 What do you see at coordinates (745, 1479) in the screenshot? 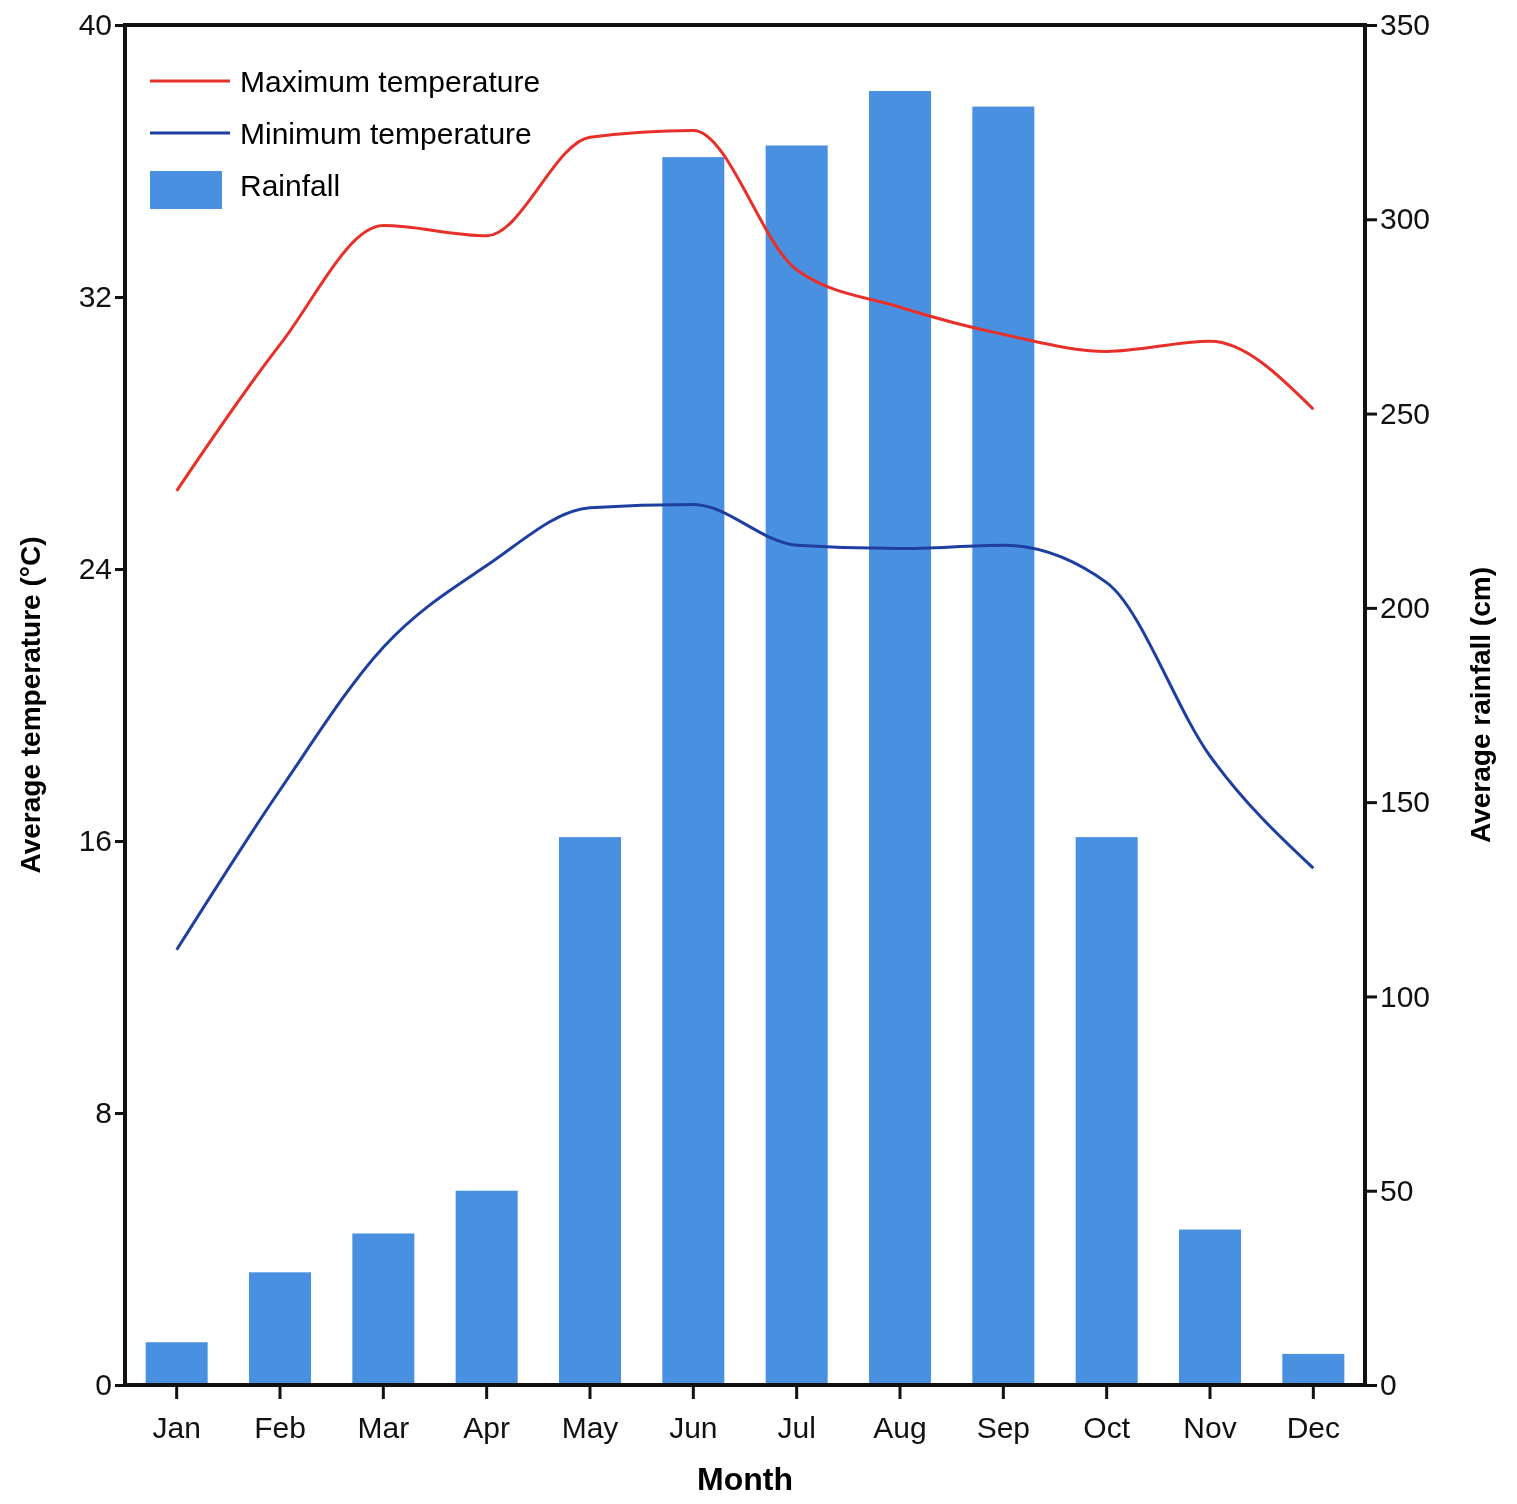
I see `x-axis-title: Month` at bounding box center [745, 1479].